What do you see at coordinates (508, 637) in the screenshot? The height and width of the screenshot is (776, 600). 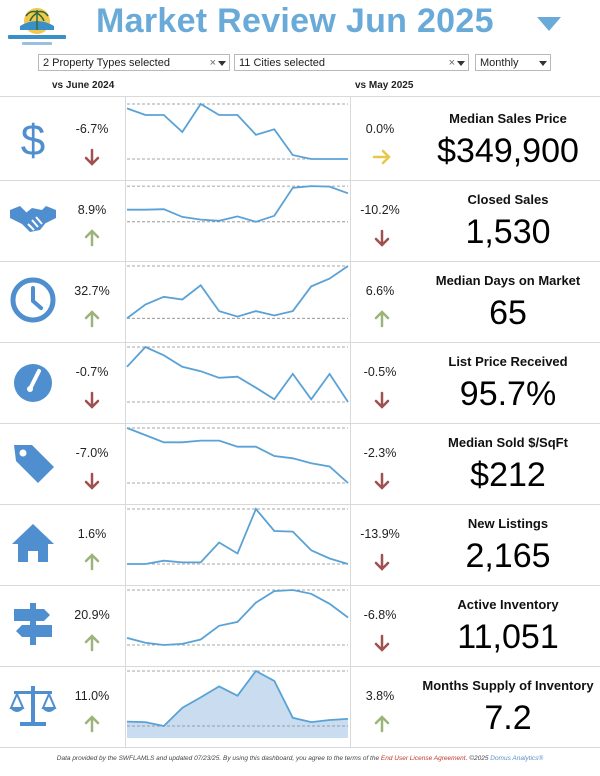 I see `metric-value: 11,051` at bounding box center [508, 637].